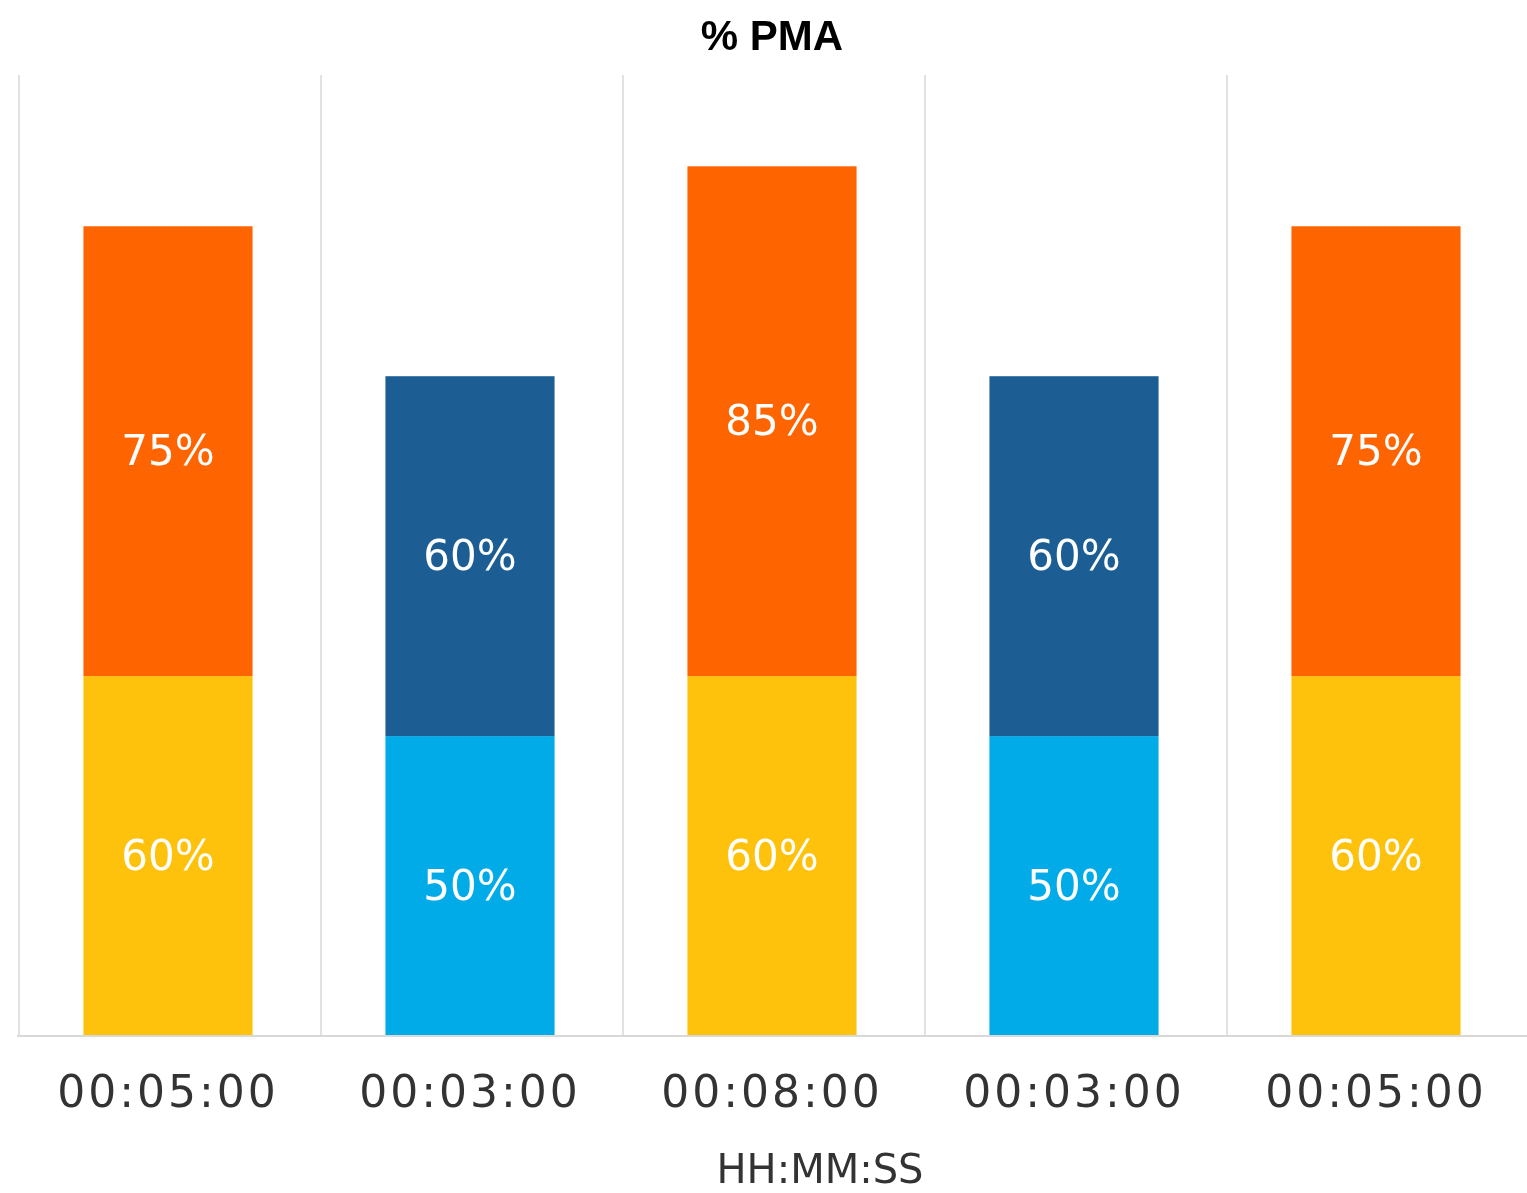  I want to click on chart-title: % PMA, so click(772, 35).